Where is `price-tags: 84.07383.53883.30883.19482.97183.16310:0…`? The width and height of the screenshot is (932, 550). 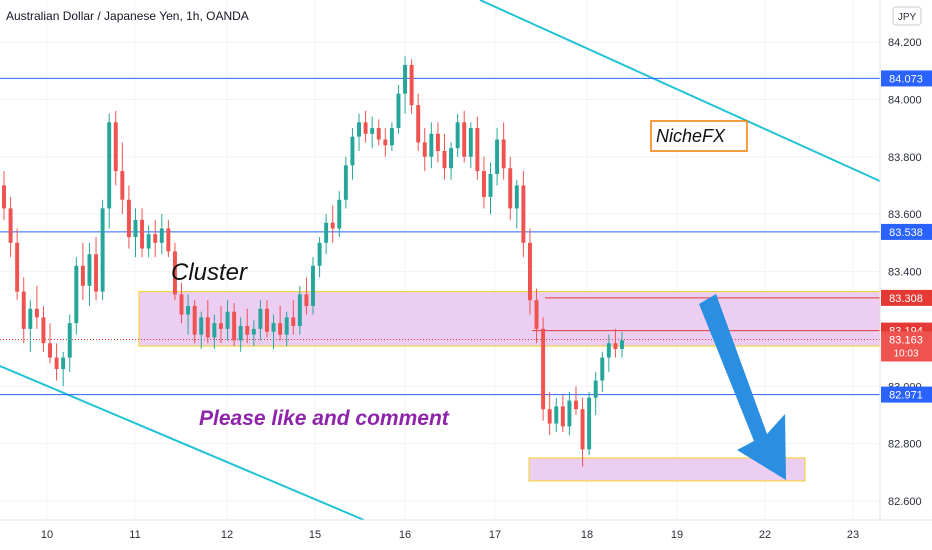
price-tags: 84.07383.53883.30883.19482.97183.16310:0… is located at coordinates (906, 236).